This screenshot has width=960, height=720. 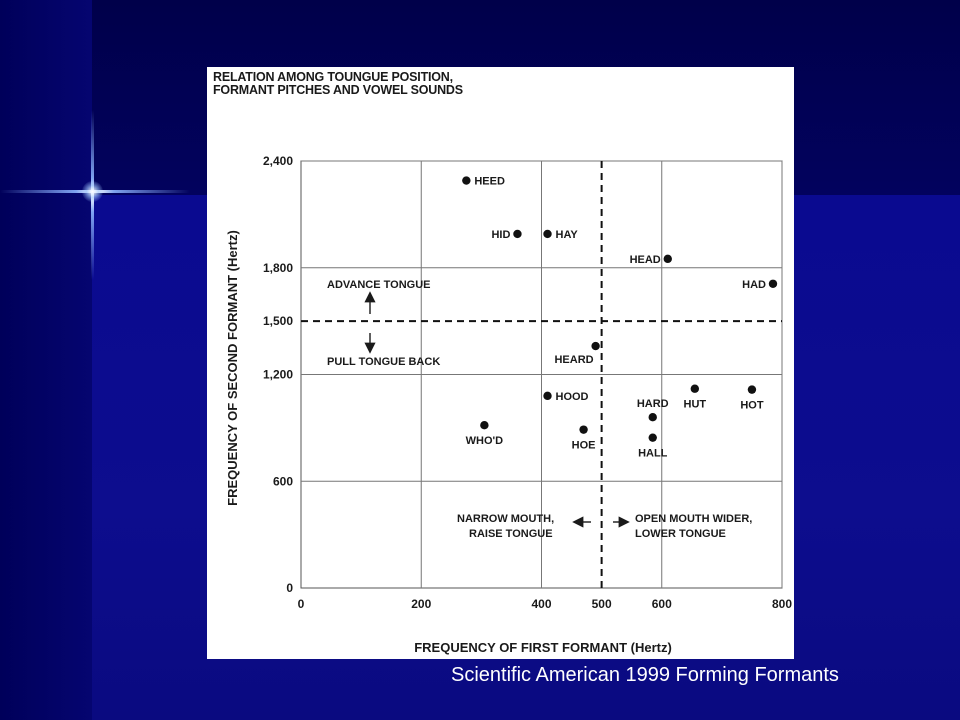 I want to click on data-label: HAY, so click(x=567, y=235).